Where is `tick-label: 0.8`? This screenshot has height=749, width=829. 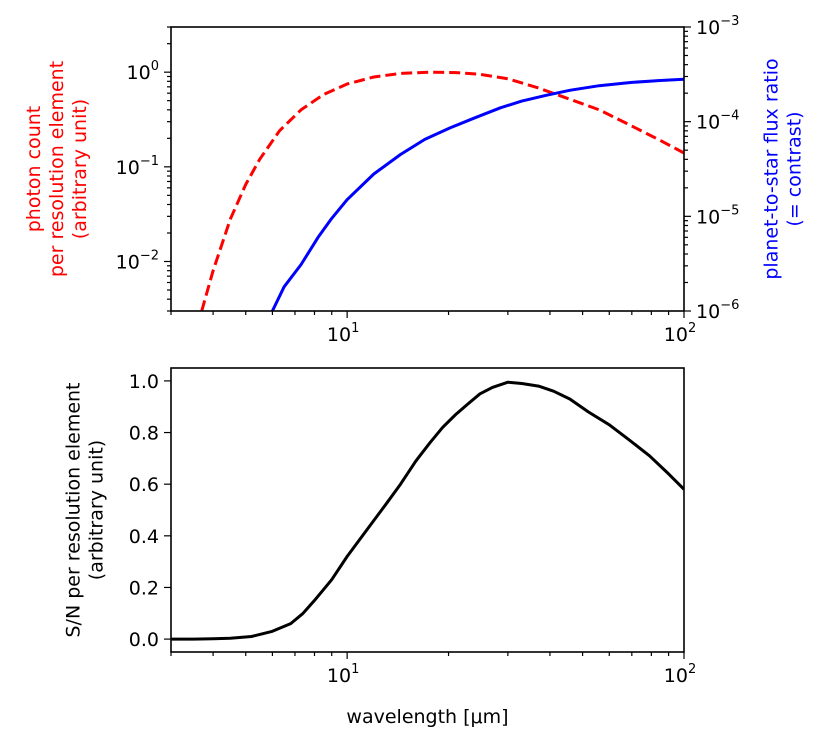
tick-label: 0.8 is located at coordinates (144, 434).